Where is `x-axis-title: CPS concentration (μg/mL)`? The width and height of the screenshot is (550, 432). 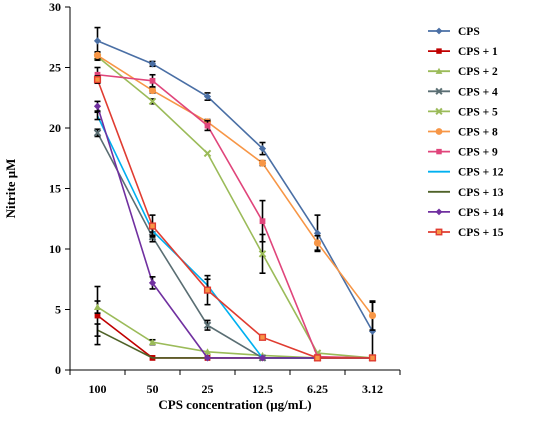 x-axis-title: CPS concentration (μg/mL) is located at coordinates (234, 404).